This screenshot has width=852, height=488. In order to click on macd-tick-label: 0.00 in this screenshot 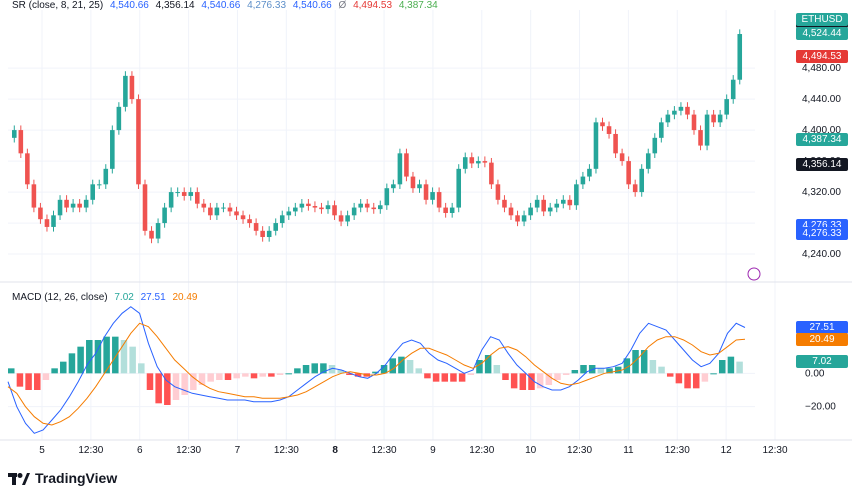, I will do `click(815, 373)`.